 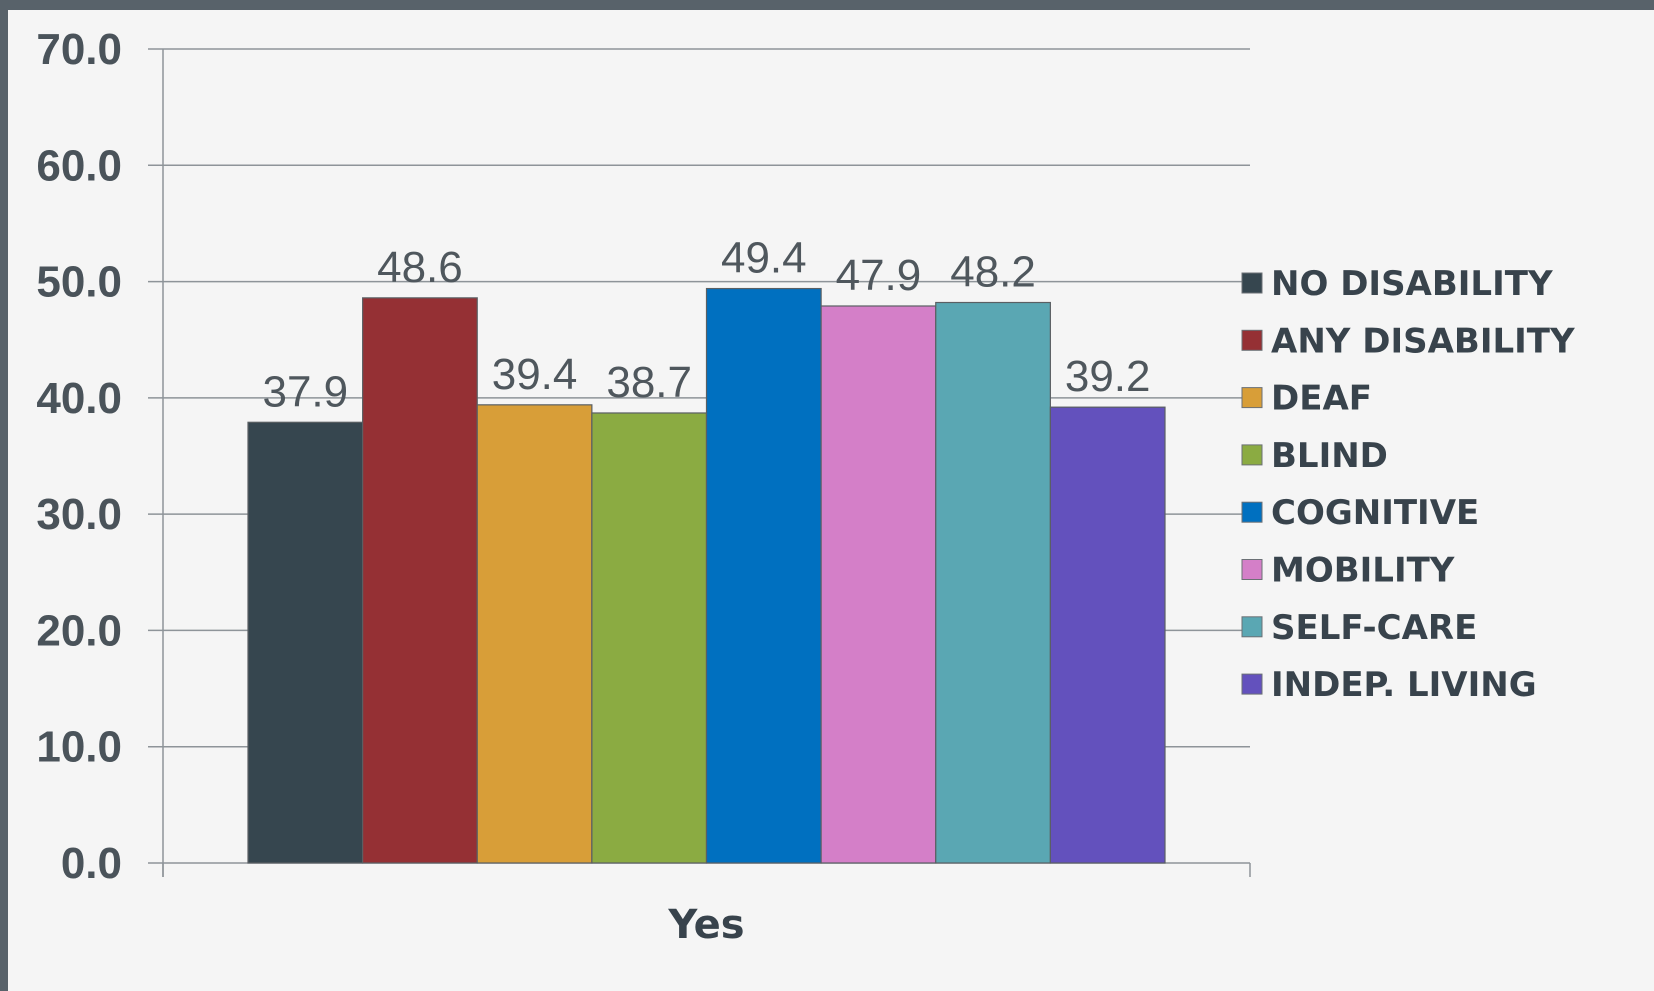 What do you see at coordinates (705, 925) in the screenshot?
I see `x-category-label: Yes` at bounding box center [705, 925].